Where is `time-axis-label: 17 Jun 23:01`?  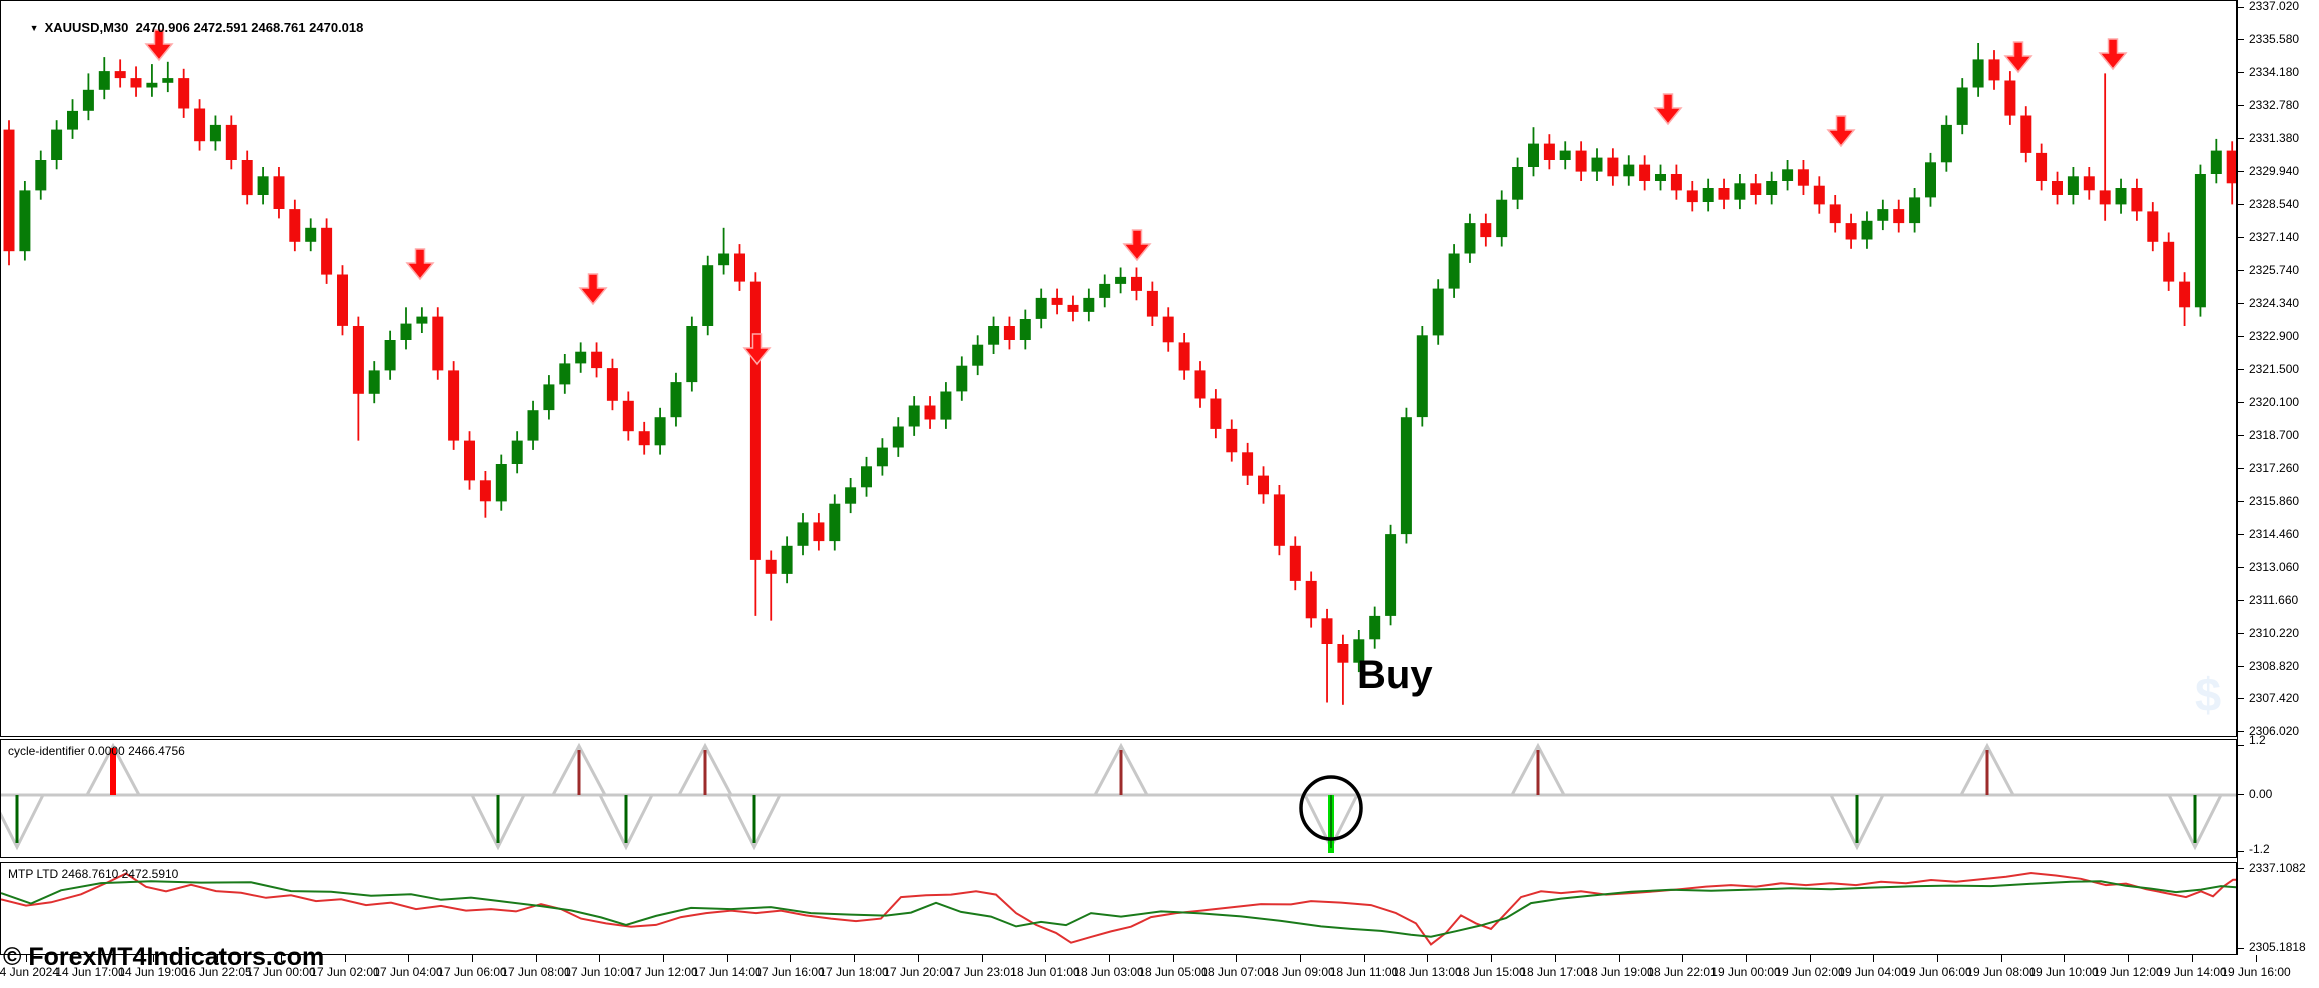
time-axis-label: 17 Jun 23:01 is located at coordinates (982, 972).